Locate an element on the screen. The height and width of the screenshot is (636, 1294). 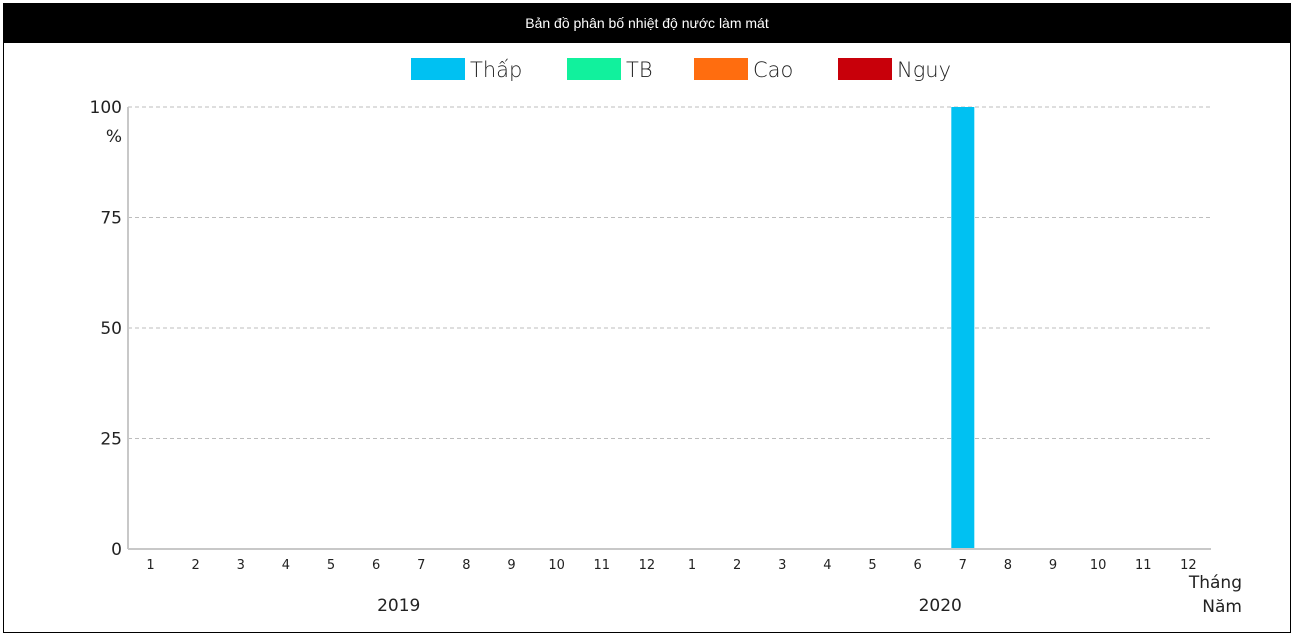
legend-item-3: Cao is located at coordinates (743, 70).